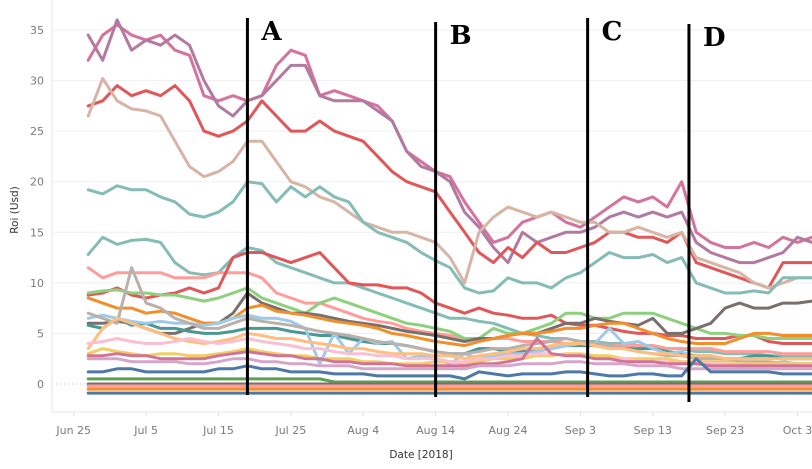  Describe the element at coordinates (37, 182) in the screenshot. I see `y-tick-label: 20` at that location.